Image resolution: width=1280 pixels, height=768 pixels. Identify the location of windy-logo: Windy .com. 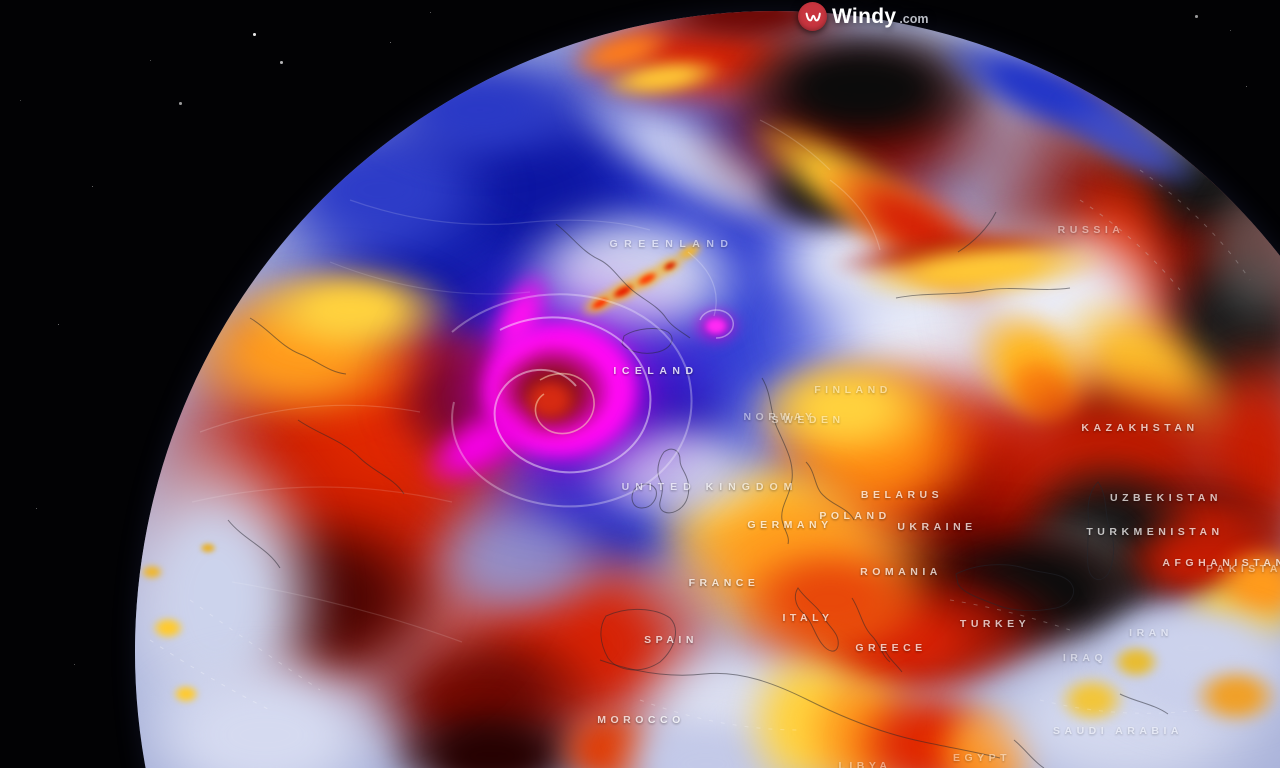
(863, 16).